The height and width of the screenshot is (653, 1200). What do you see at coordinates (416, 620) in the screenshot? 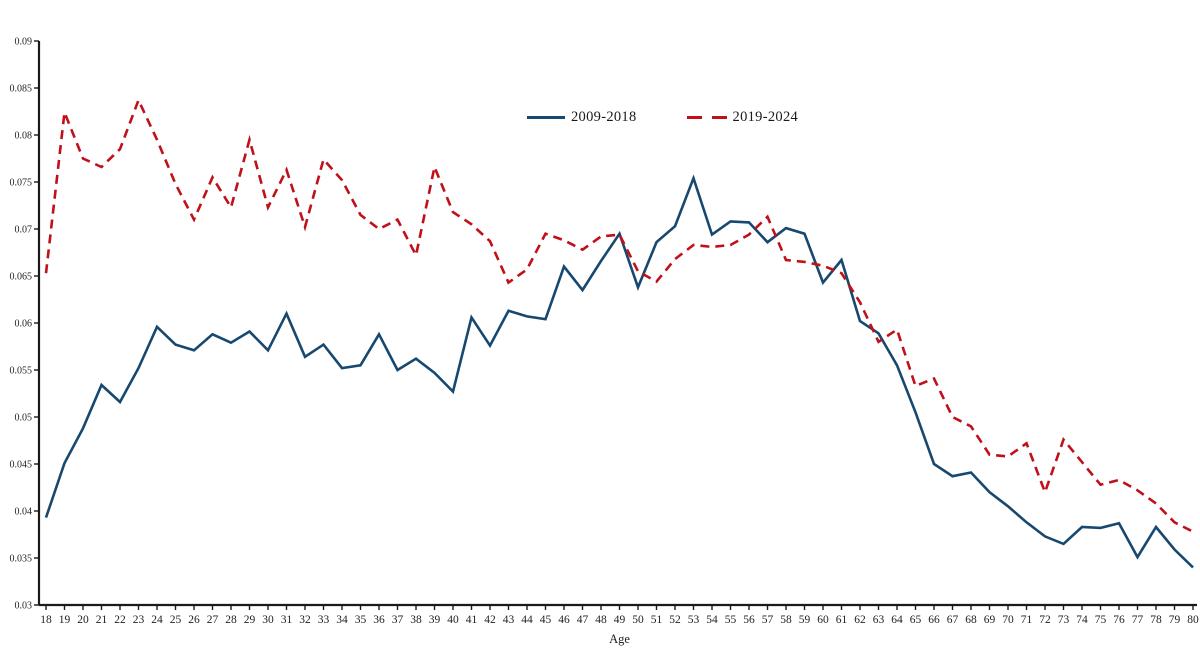
I see `x-tick-label: 38` at bounding box center [416, 620].